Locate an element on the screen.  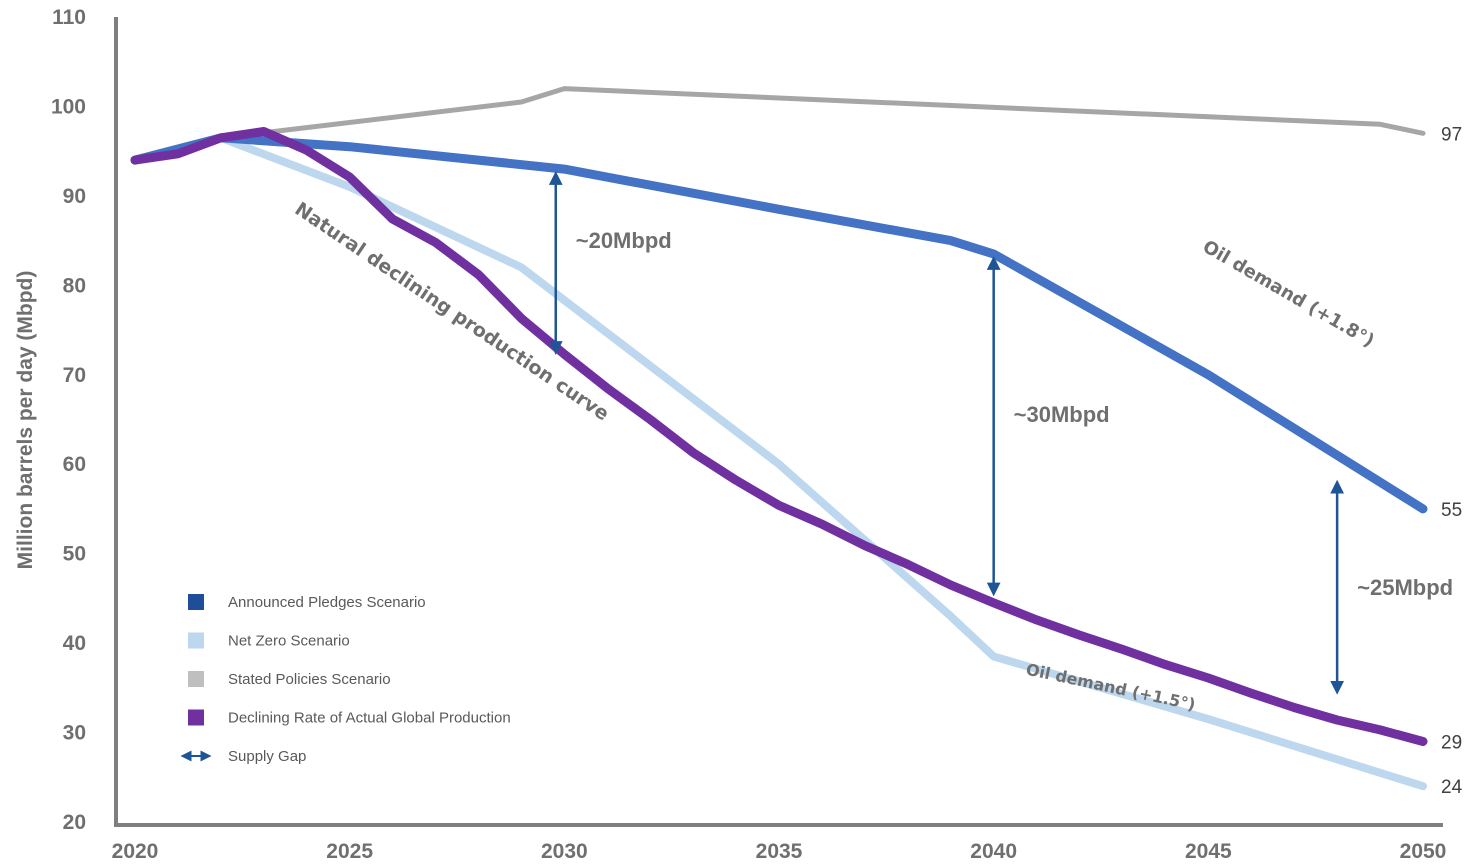
end-value-label: 55 is located at coordinates (1451, 510).